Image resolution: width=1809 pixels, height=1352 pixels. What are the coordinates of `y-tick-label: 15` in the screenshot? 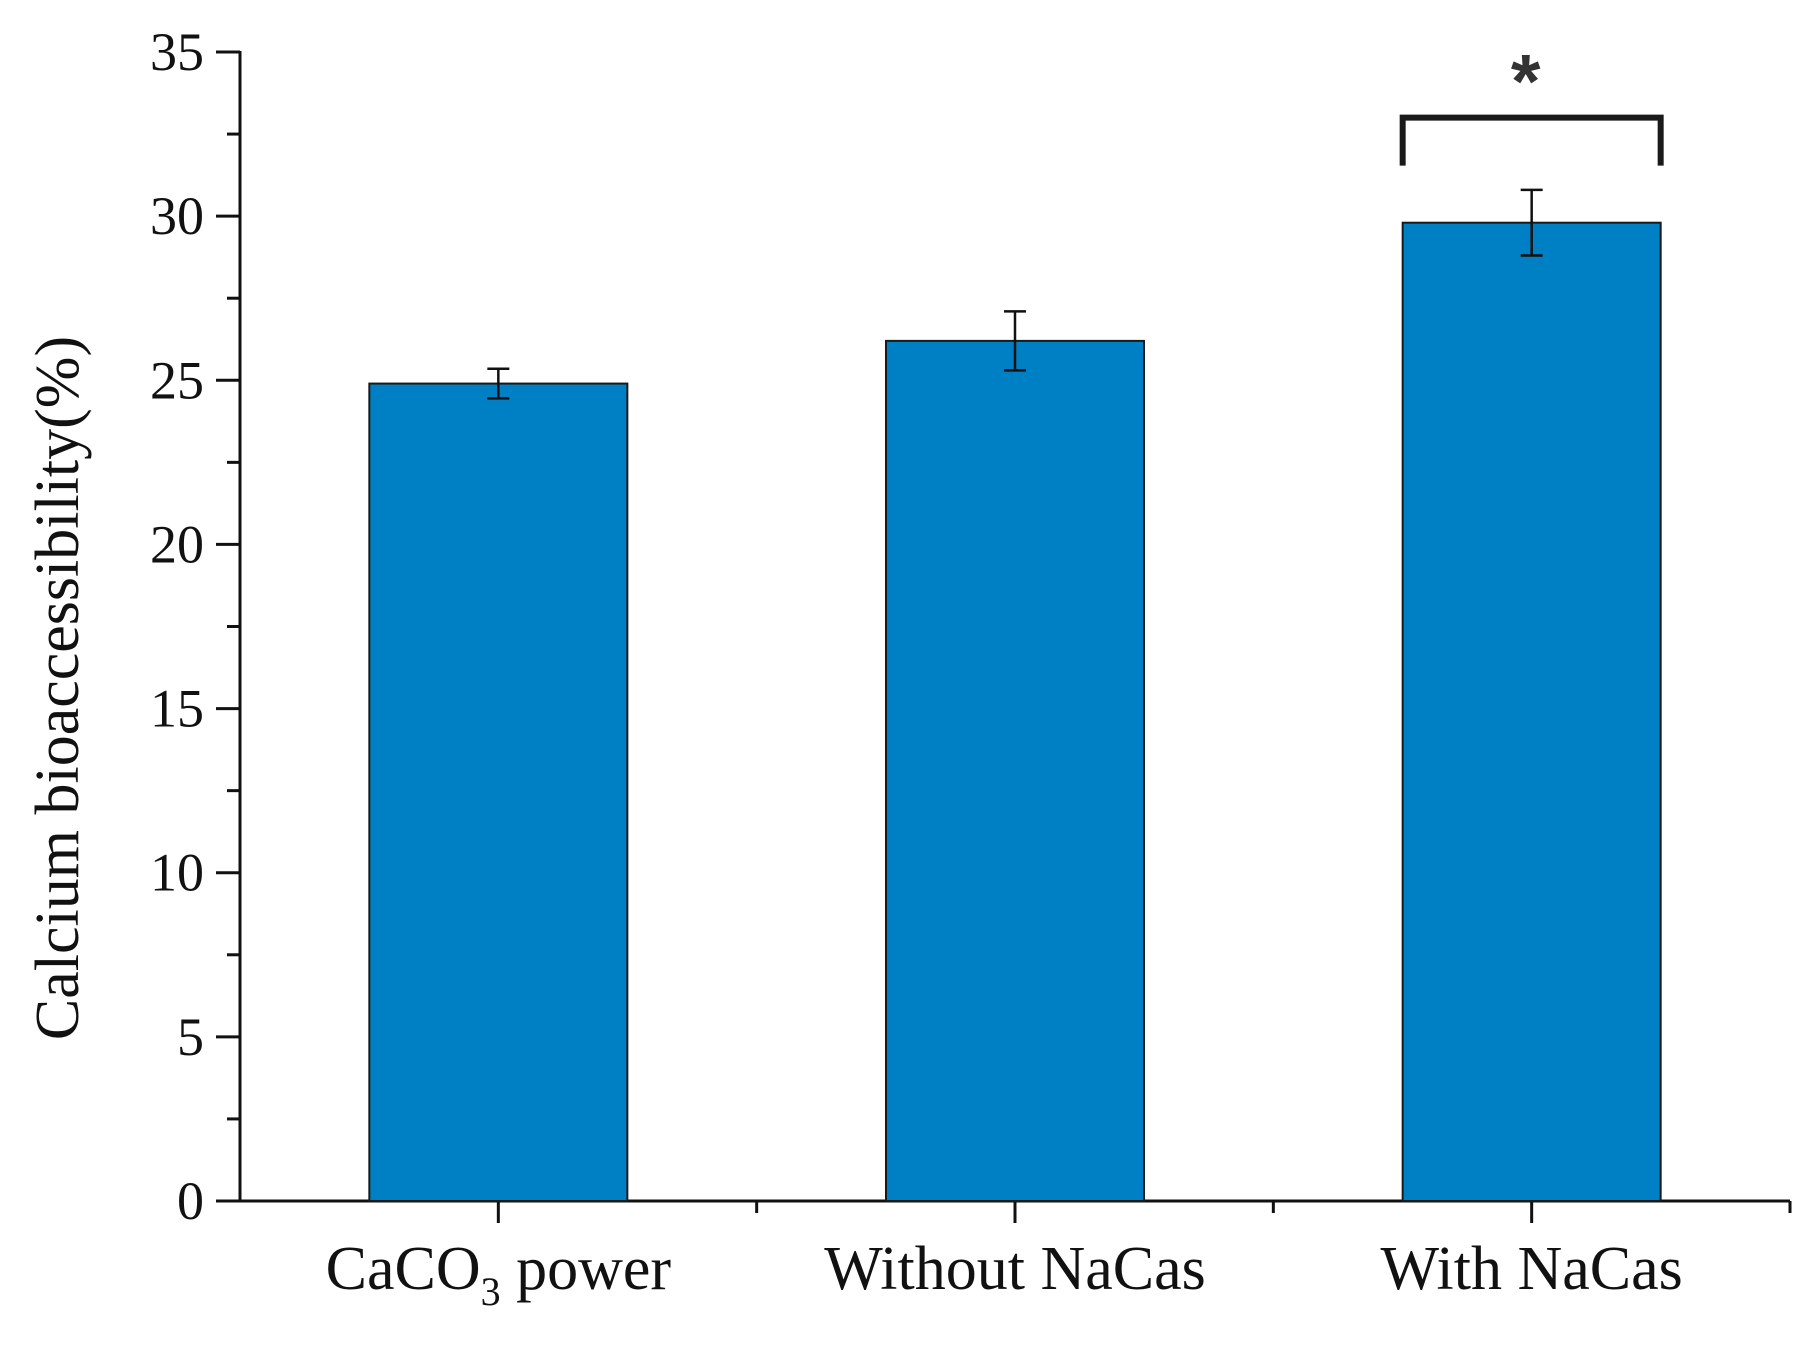 It's located at (177, 709).